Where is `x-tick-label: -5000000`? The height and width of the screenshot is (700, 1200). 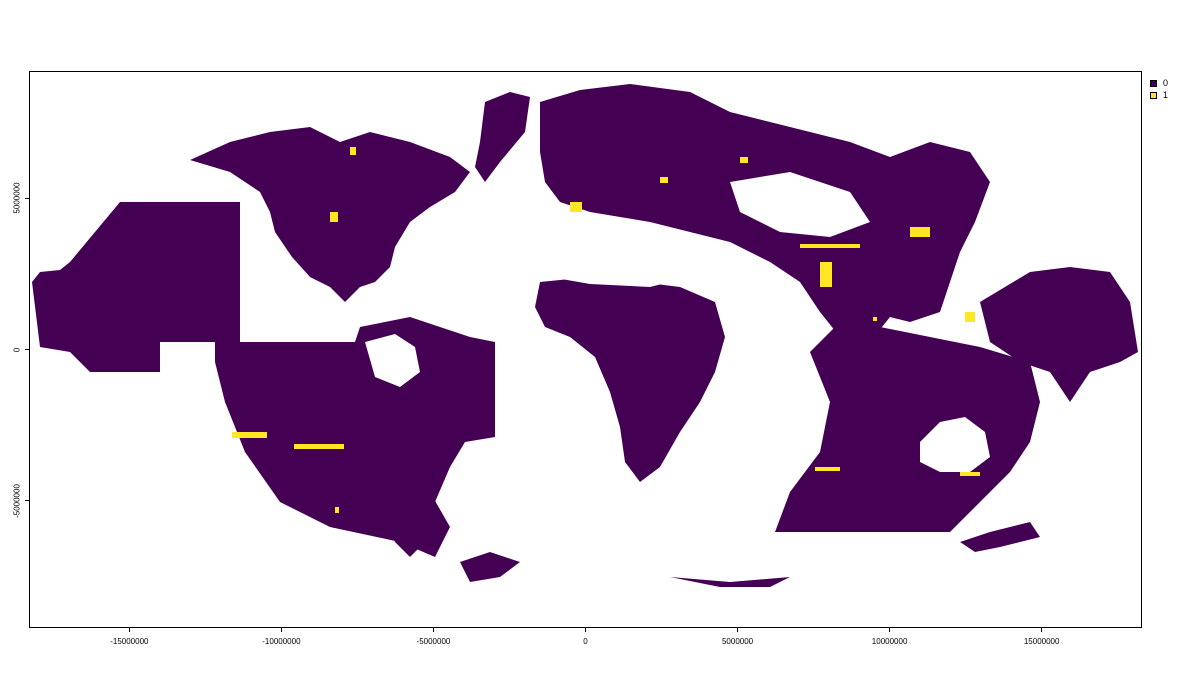
x-tick-label: -5000000 is located at coordinates (433, 641).